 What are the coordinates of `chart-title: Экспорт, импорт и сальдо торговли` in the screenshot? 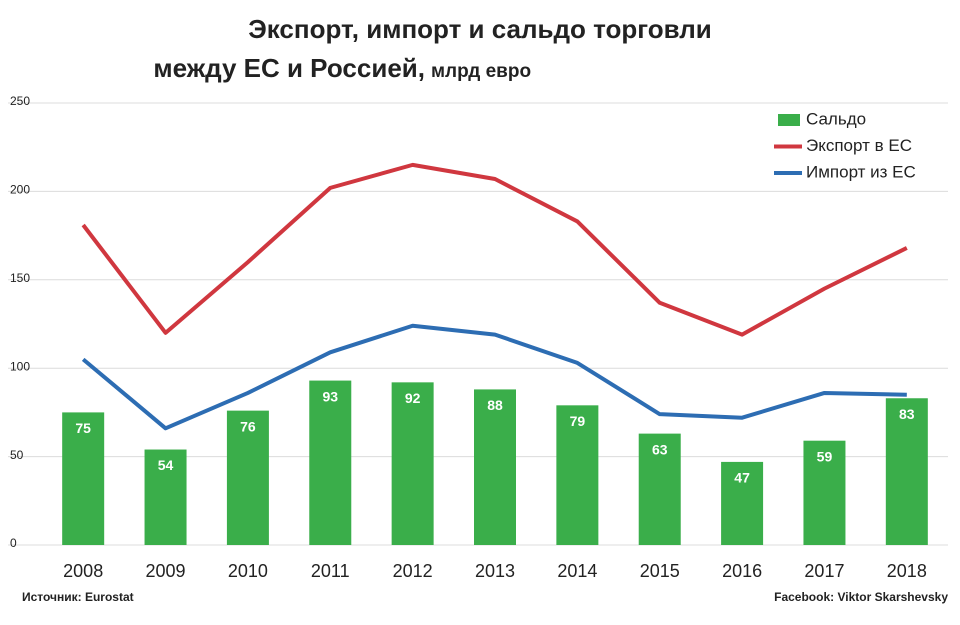 It's located at (480, 29).